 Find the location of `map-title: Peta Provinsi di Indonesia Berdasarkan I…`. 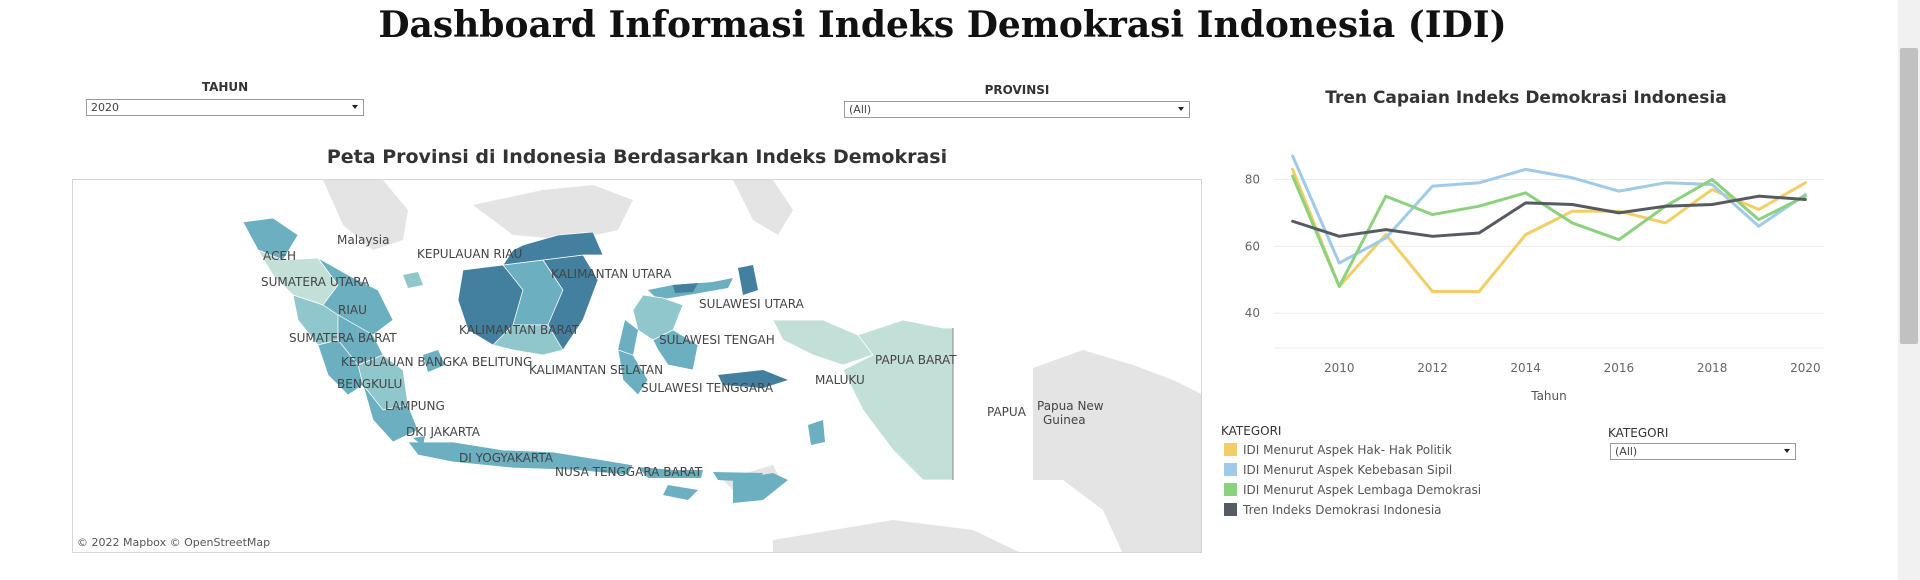

map-title: Peta Provinsi di Indonesia Berdasarkan I… is located at coordinates (637, 157).